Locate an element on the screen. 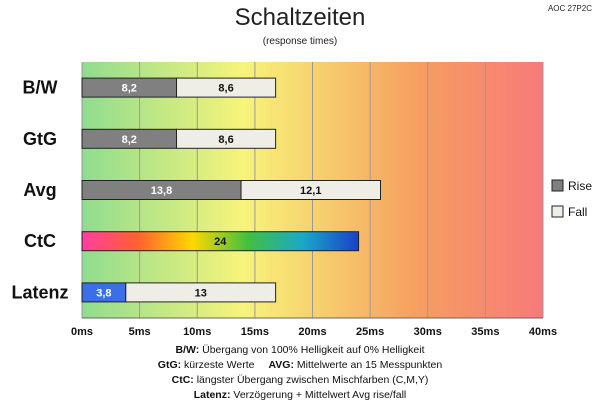 Image resolution: width=600 pixels, height=415 pixels. bar-value-label: 3,8 is located at coordinates (103, 293).